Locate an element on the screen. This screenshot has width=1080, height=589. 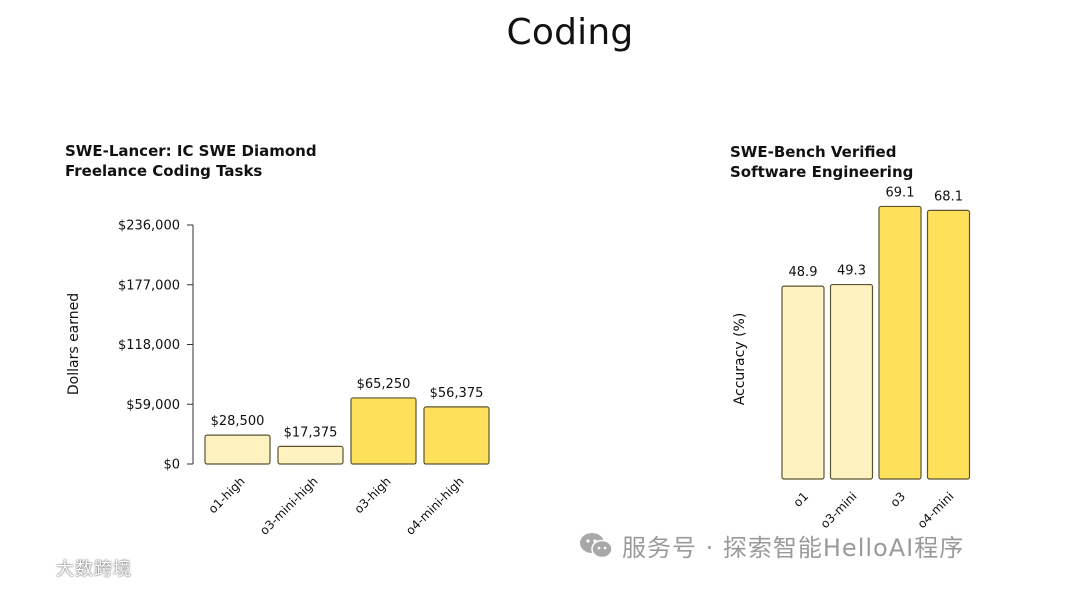
y-tick-label: $177,000 is located at coordinates (149, 285).